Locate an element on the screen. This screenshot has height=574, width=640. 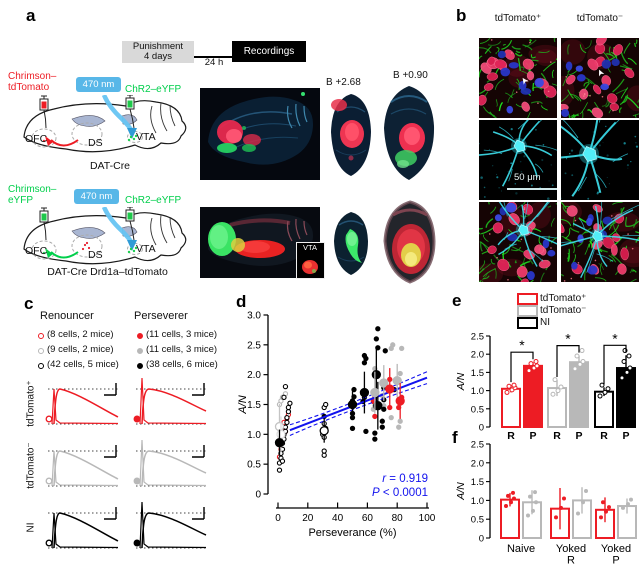
trace-perseverer-tdtomato-neg is located at coordinates (170, 463).